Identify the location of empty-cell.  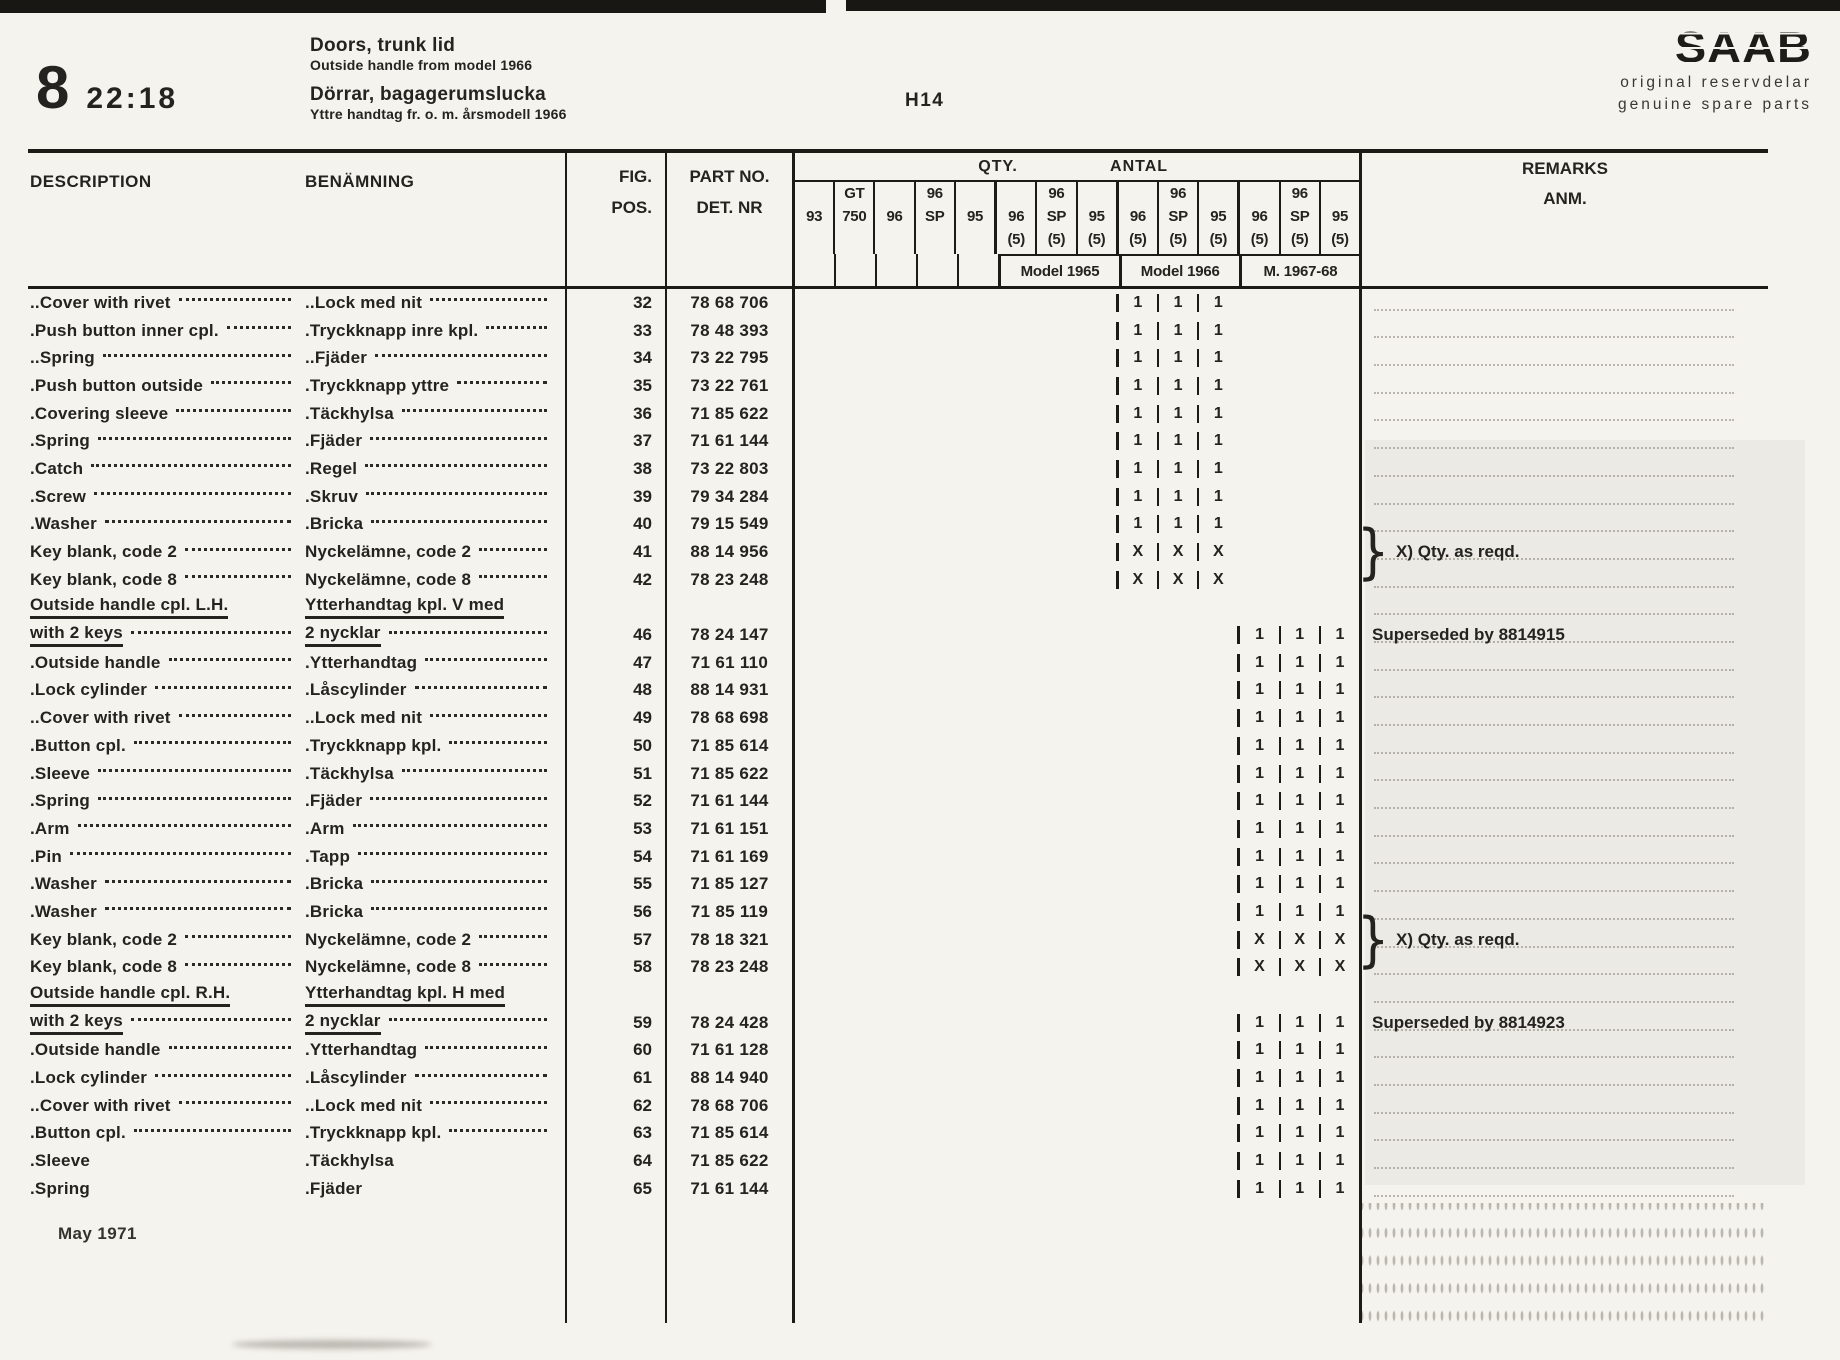
(615, 1262).